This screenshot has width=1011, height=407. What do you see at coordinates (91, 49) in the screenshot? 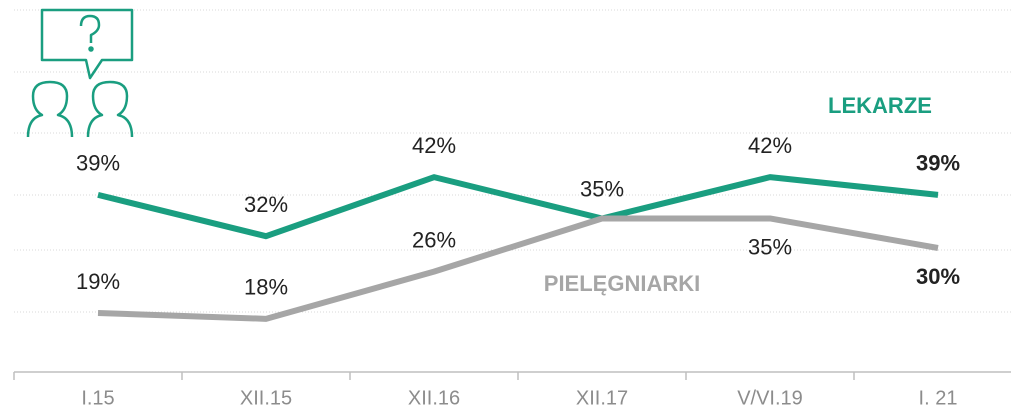
I see `question-dot` at bounding box center [91, 49].